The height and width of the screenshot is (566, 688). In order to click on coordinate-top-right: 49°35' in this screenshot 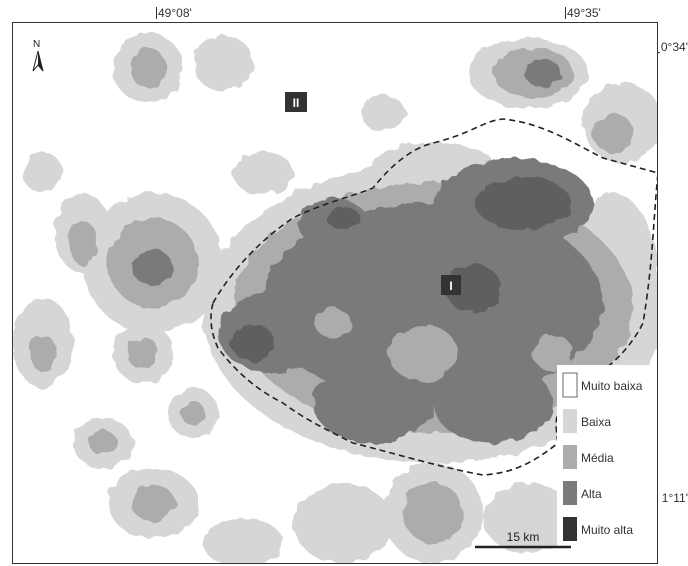, I will do `click(583, 13)`.